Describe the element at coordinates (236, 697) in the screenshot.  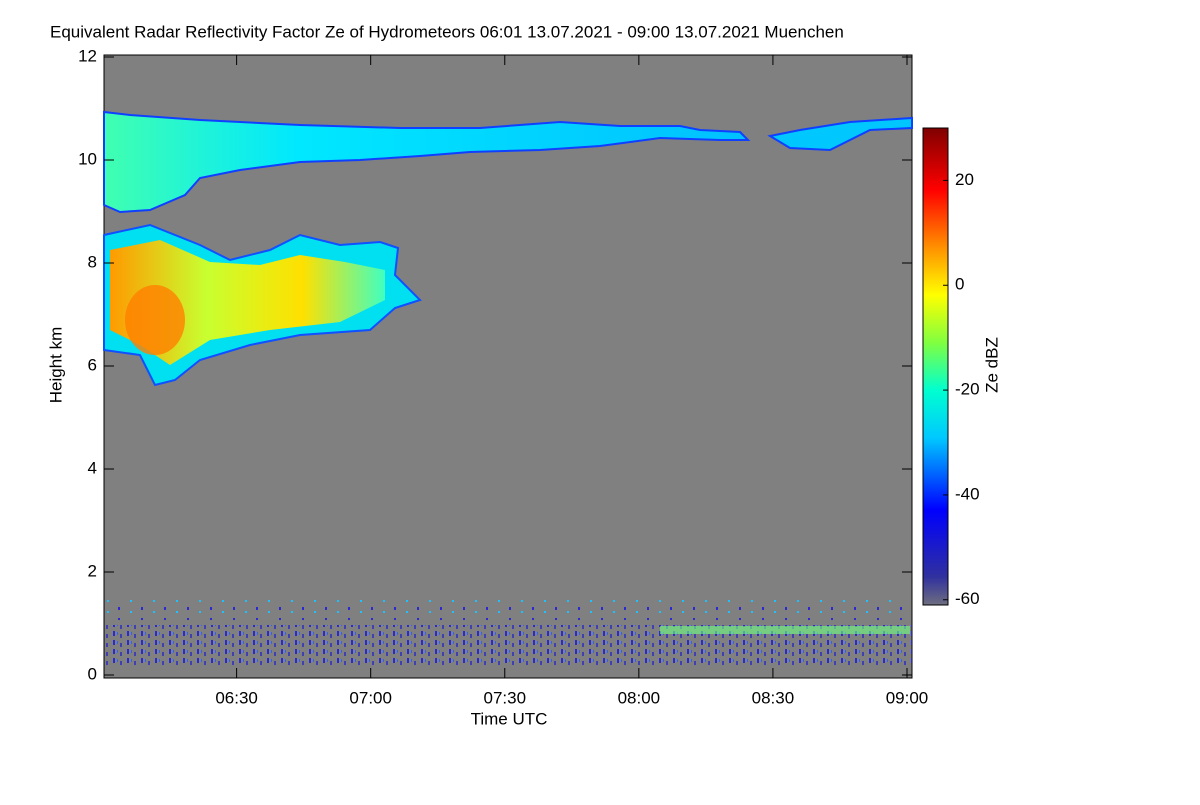
I see `x-tick-label: 06:30` at that location.